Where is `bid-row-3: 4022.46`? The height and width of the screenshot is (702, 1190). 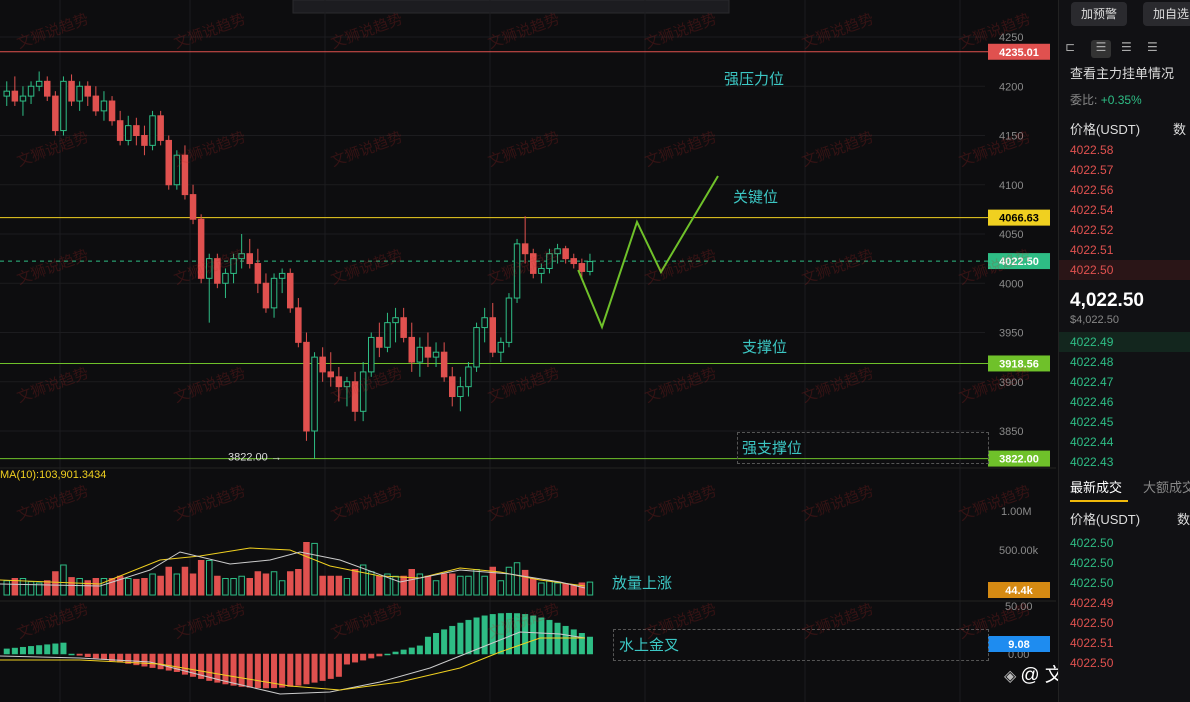 bid-row-3: 4022.46 is located at coordinates (1092, 402).